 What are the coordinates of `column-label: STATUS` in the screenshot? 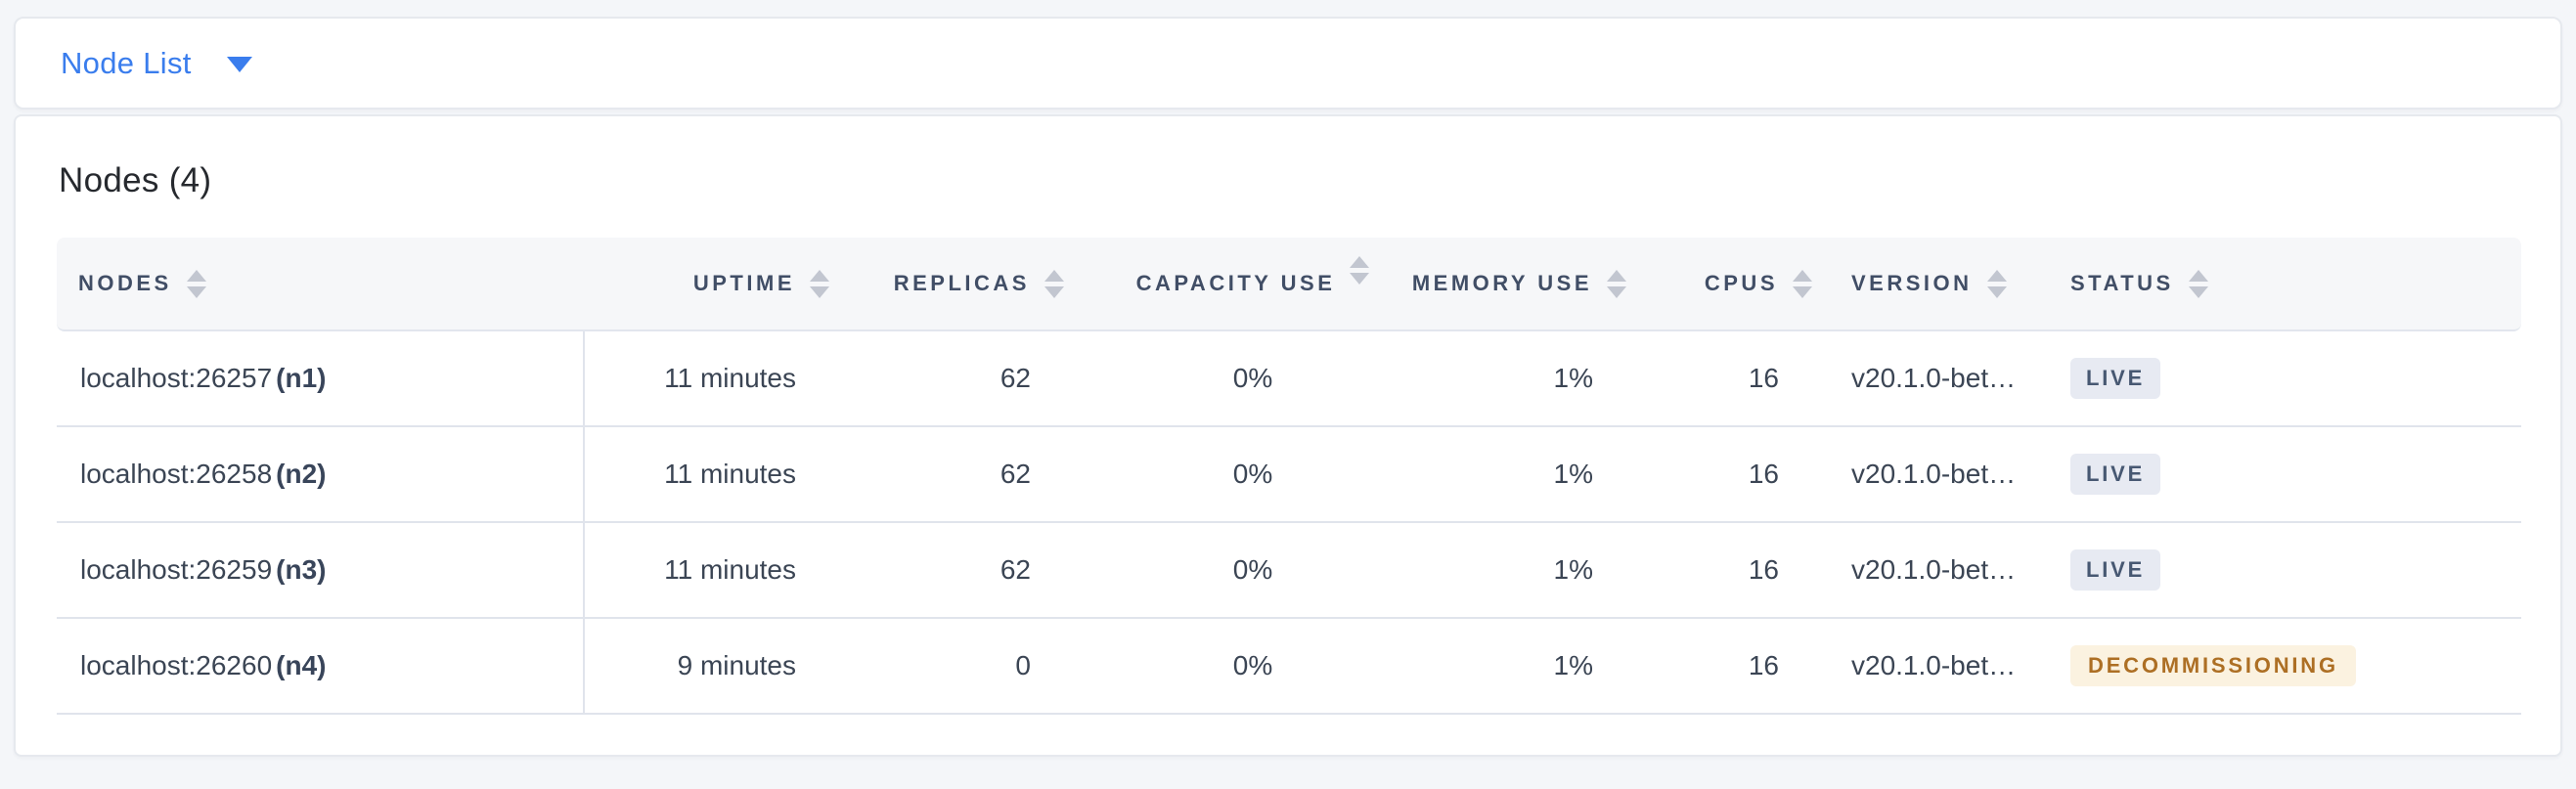 It's located at (2122, 283).